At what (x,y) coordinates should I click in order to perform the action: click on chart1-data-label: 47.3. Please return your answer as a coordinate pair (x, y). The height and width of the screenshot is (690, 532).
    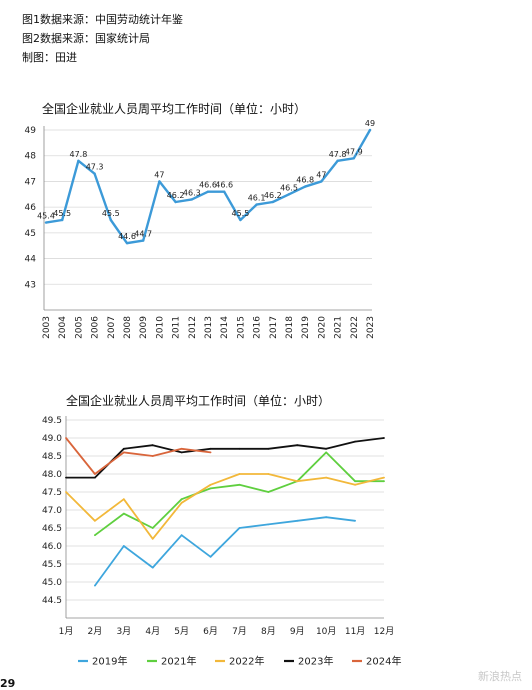
    Looking at the image, I should click on (95, 167).